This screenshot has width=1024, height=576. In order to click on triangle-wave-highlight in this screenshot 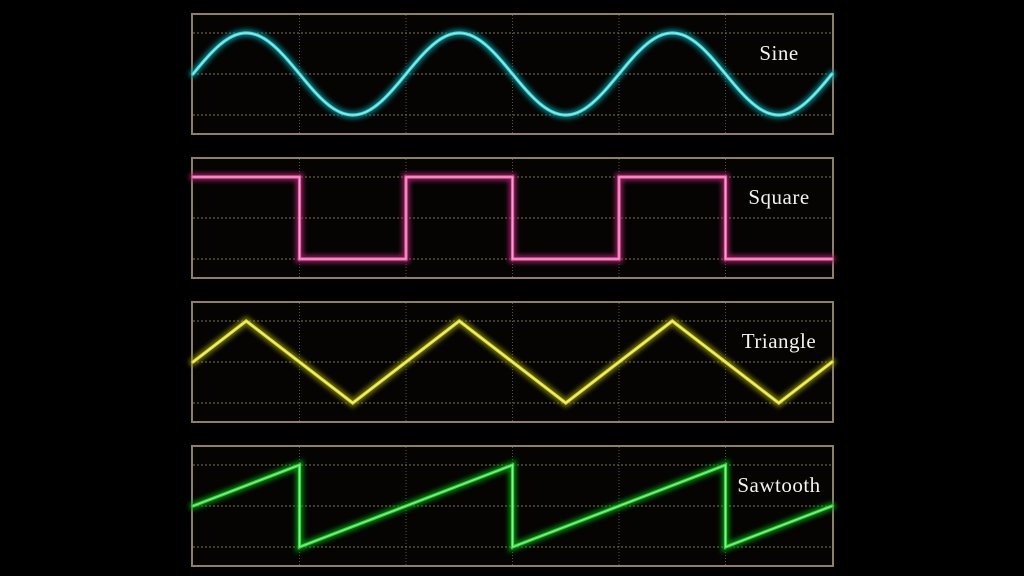, I will do `click(512, 362)`.